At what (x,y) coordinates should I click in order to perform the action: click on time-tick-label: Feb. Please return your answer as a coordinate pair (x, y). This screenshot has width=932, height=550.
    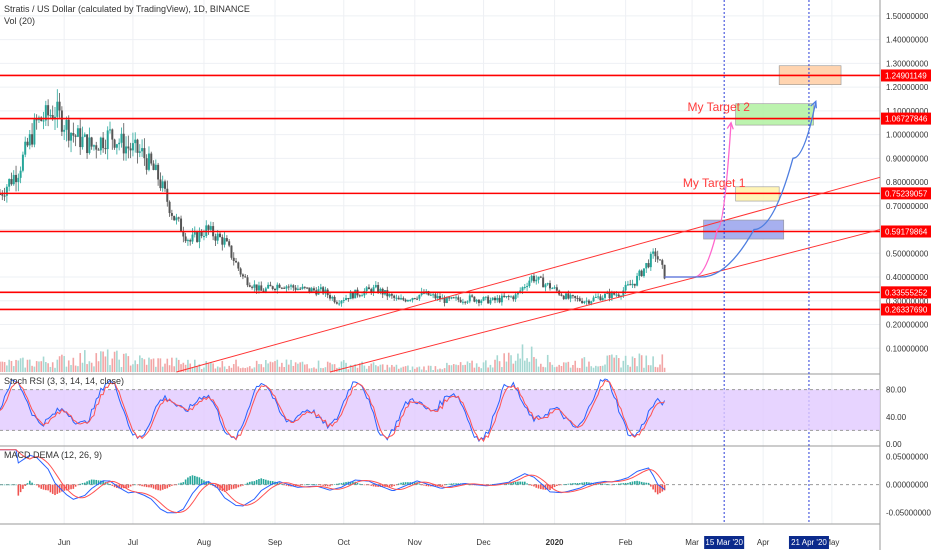
    Looking at the image, I should click on (626, 542).